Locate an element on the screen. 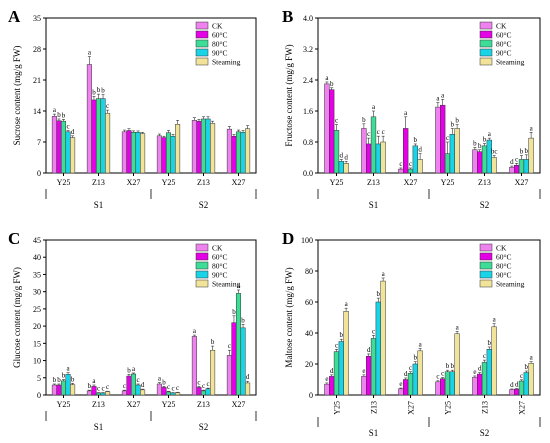  y-tick-label: 14 is located at coordinates (37, 111).